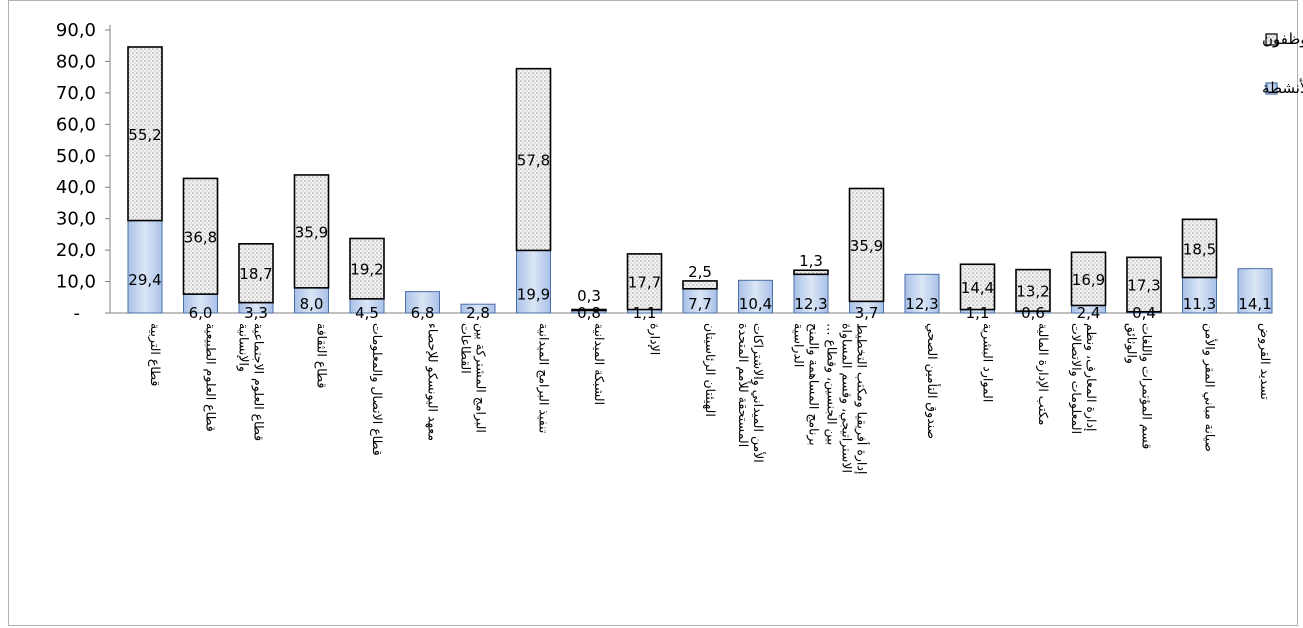 The width and height of the screenshot is (1303, 628). Describe the element at coordinates (1199, 304) in the screenshot. I see `data-label-activities: 11,3` at that location.